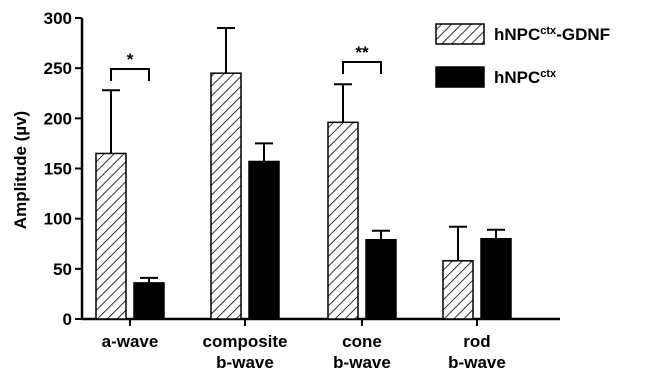 Image resolution: width=649 pixels, height=377 pixels. Describe the element at coordinates (362, 52) in the screenshot. I see `significance-label: **` at that location.